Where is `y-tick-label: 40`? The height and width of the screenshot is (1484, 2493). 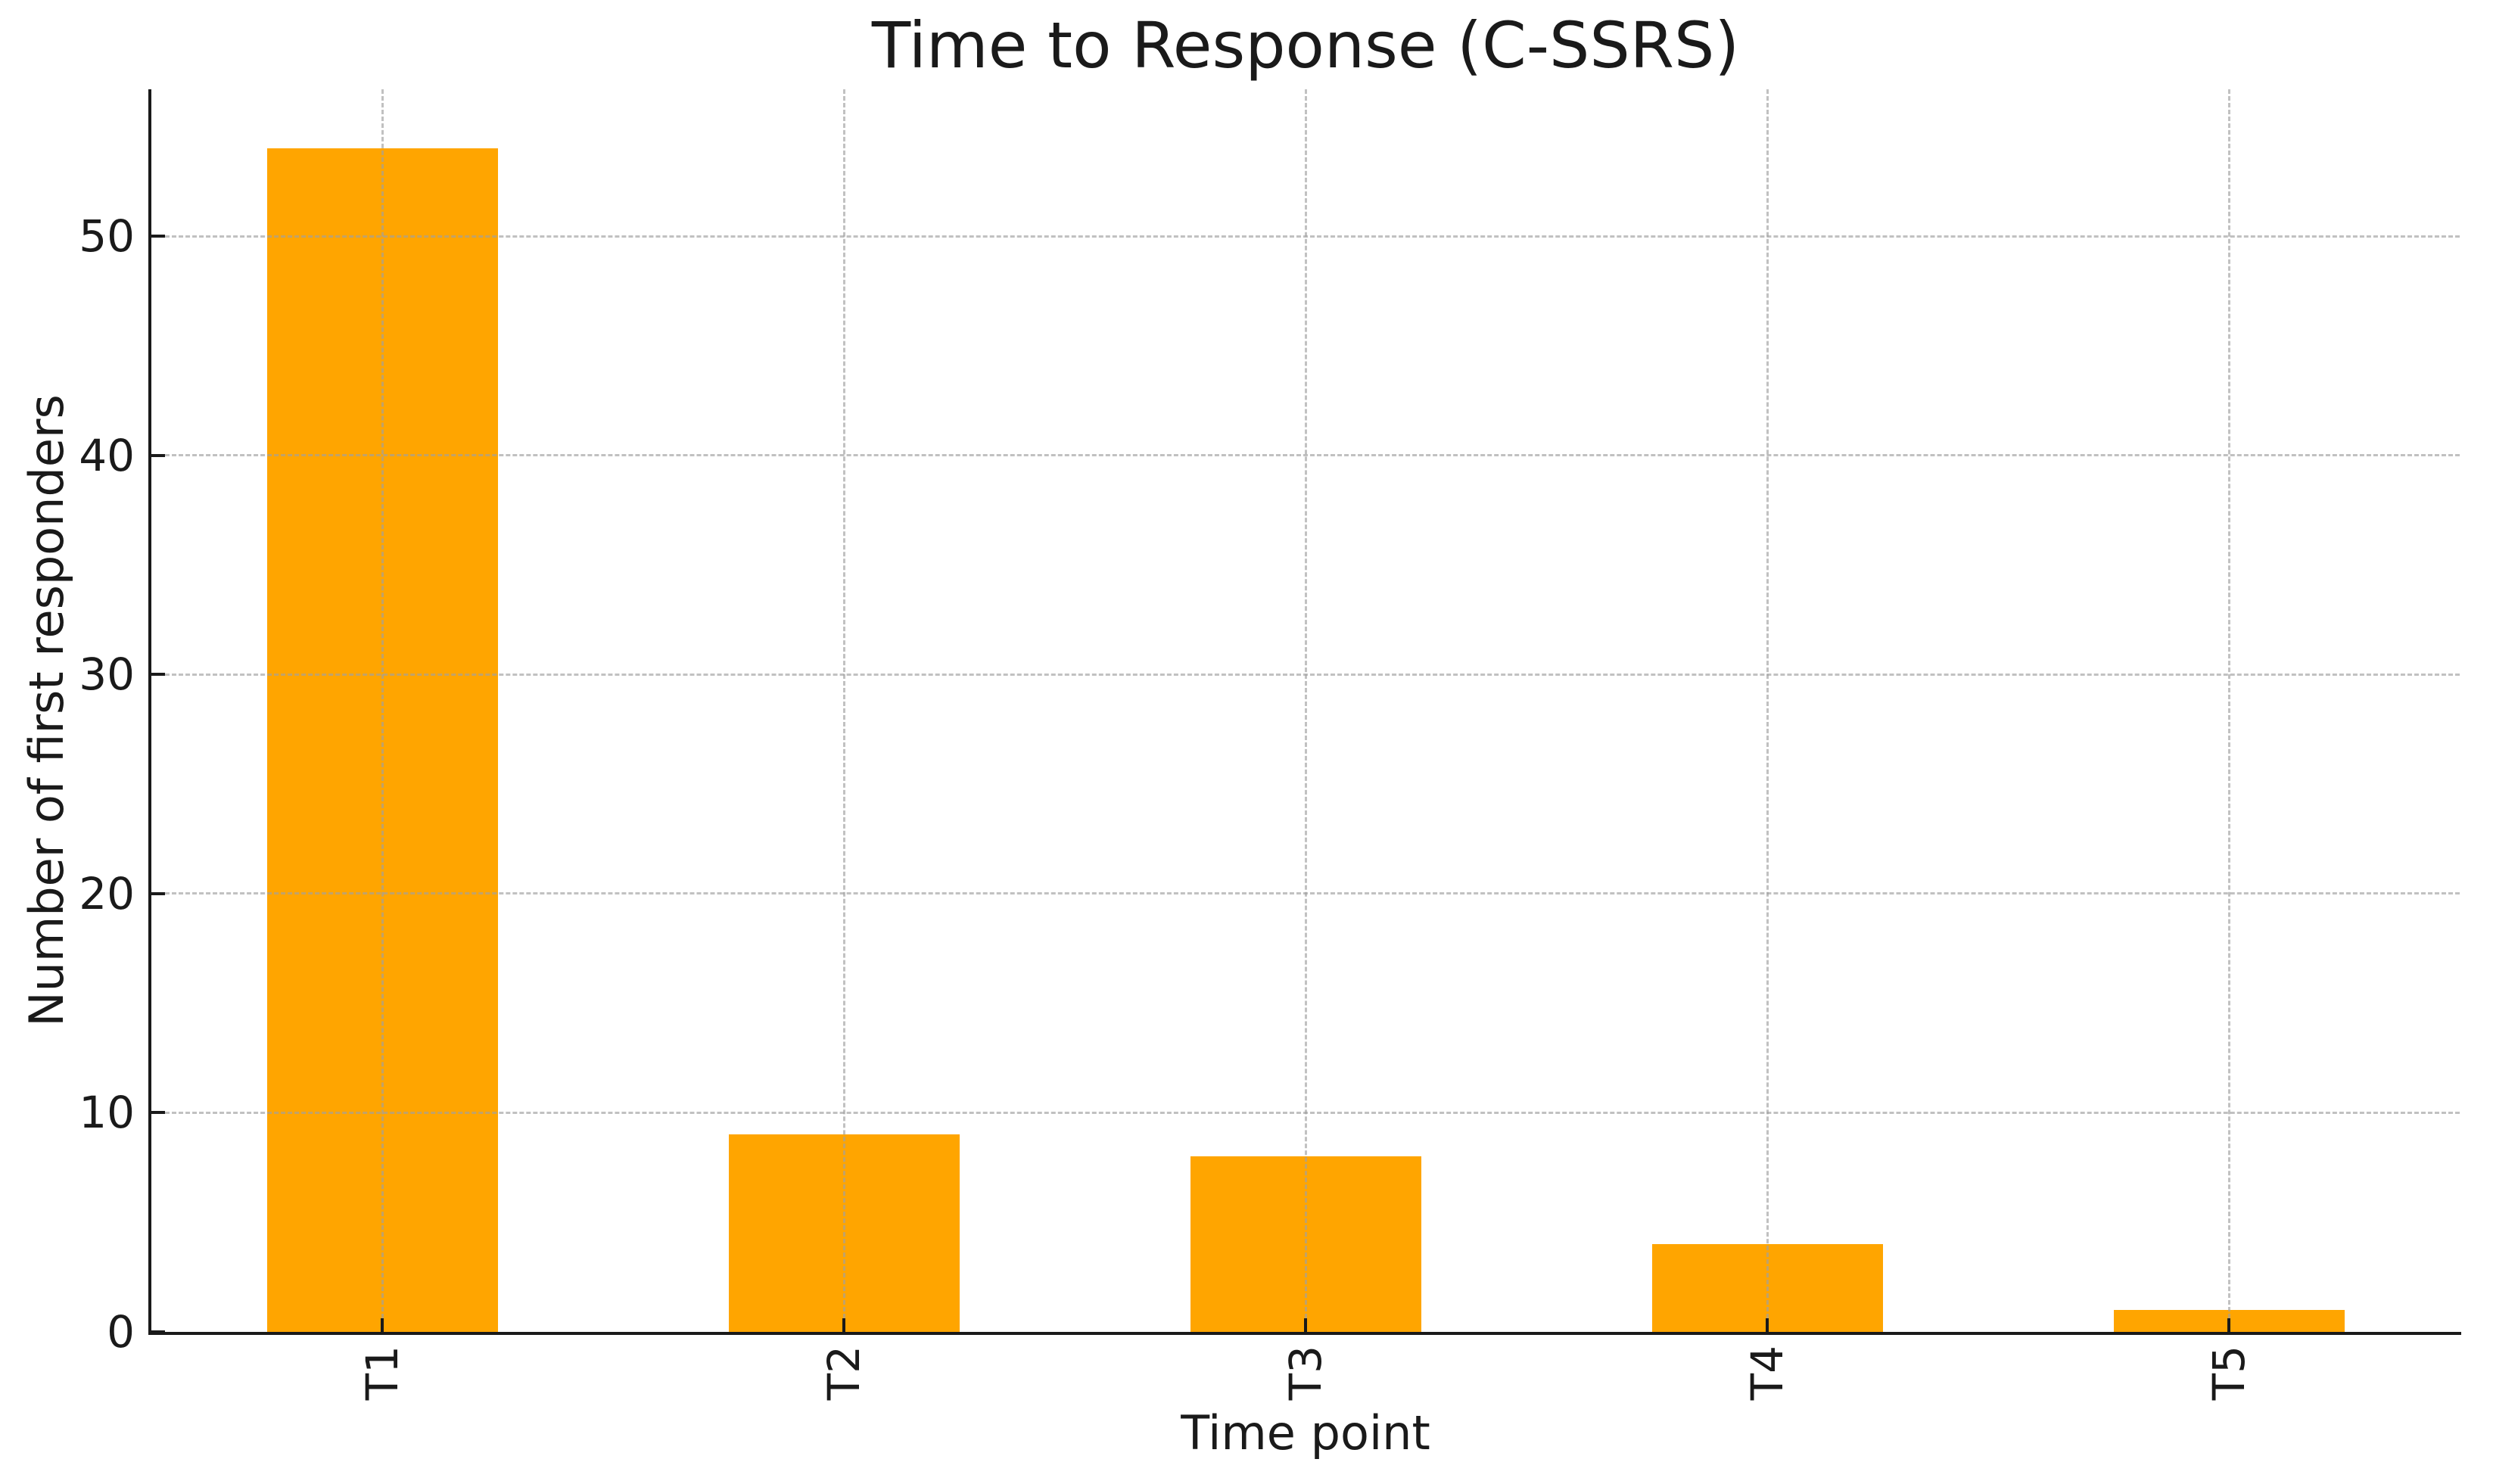
y-tick-label: 40 is located at coordinates (107, 455).